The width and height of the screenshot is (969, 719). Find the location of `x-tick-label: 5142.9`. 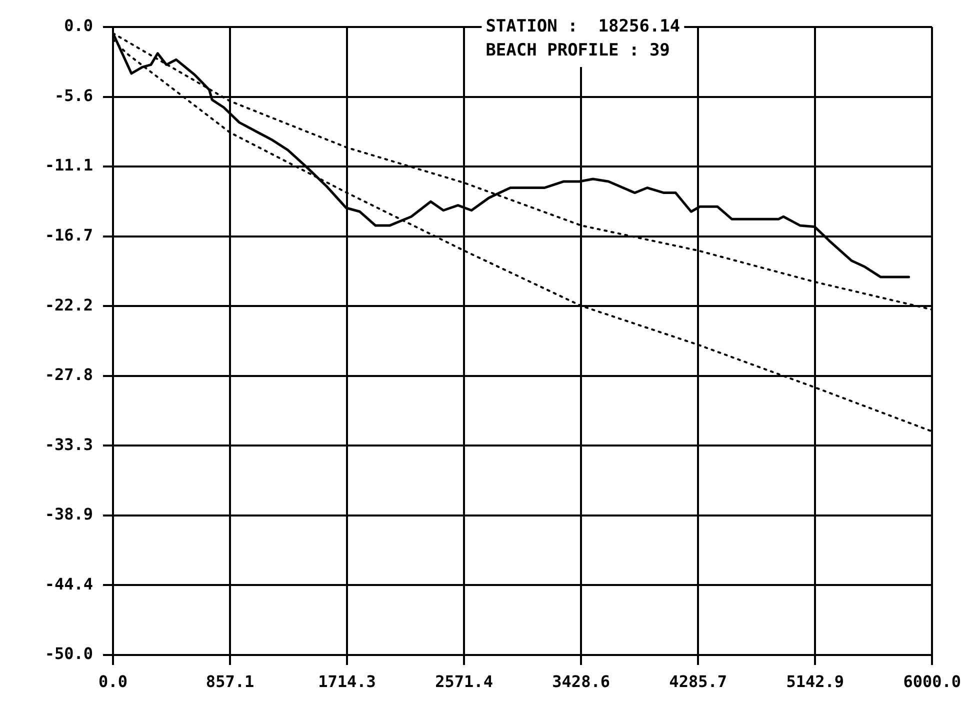

x-tick-label: 5142.9 is located at coordinates (815, 681).